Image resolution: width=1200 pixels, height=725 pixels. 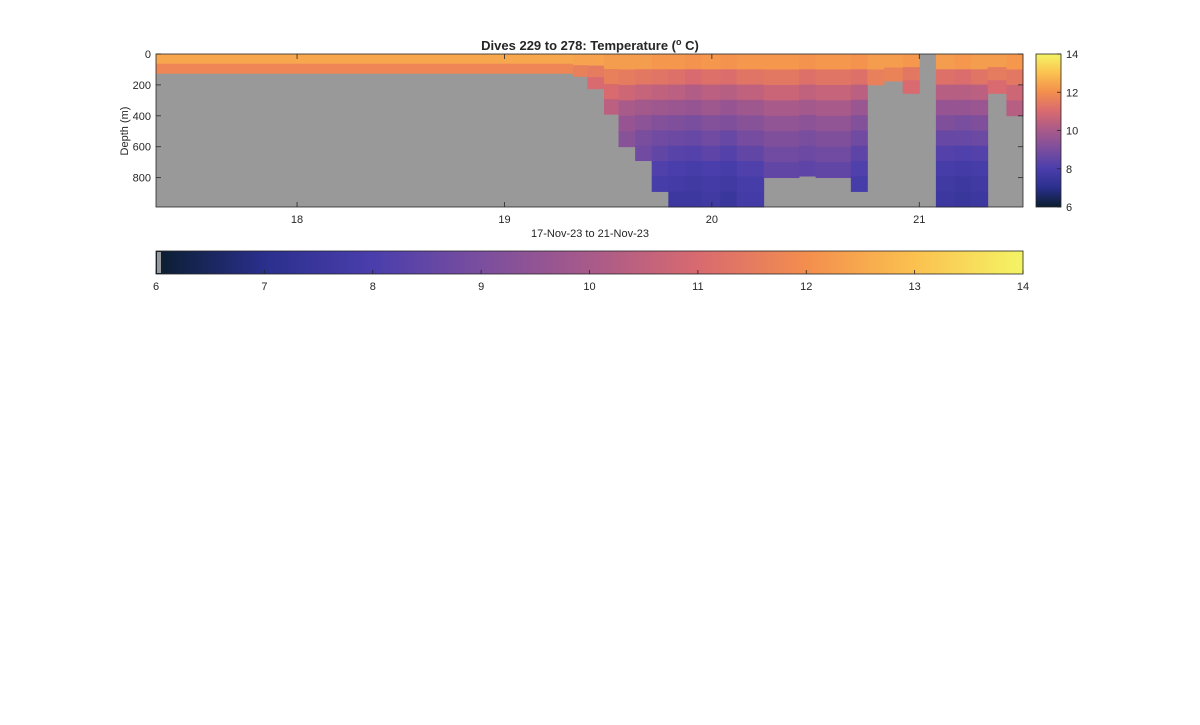 I want to click on hcolorbar-tick-label: 8, so click(x=373, y=287).